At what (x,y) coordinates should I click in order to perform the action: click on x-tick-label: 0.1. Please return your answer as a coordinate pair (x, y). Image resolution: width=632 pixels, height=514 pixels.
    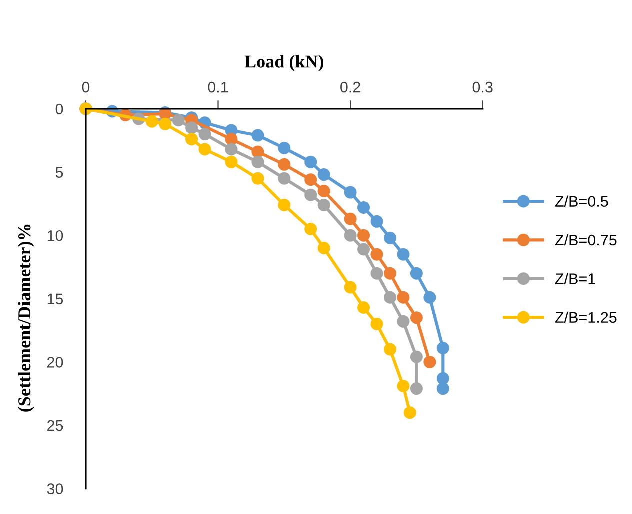
    Looking at the image, I should click on (218, 87).